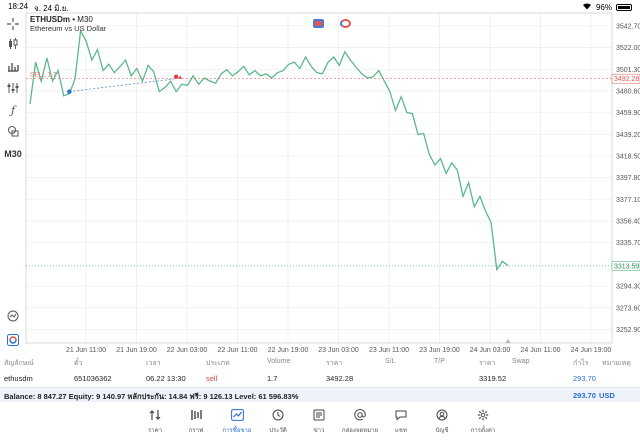 Image resolution: width=640 pixels, height=447 pixels. I want to click on wifi-icon, so click(587, 7).